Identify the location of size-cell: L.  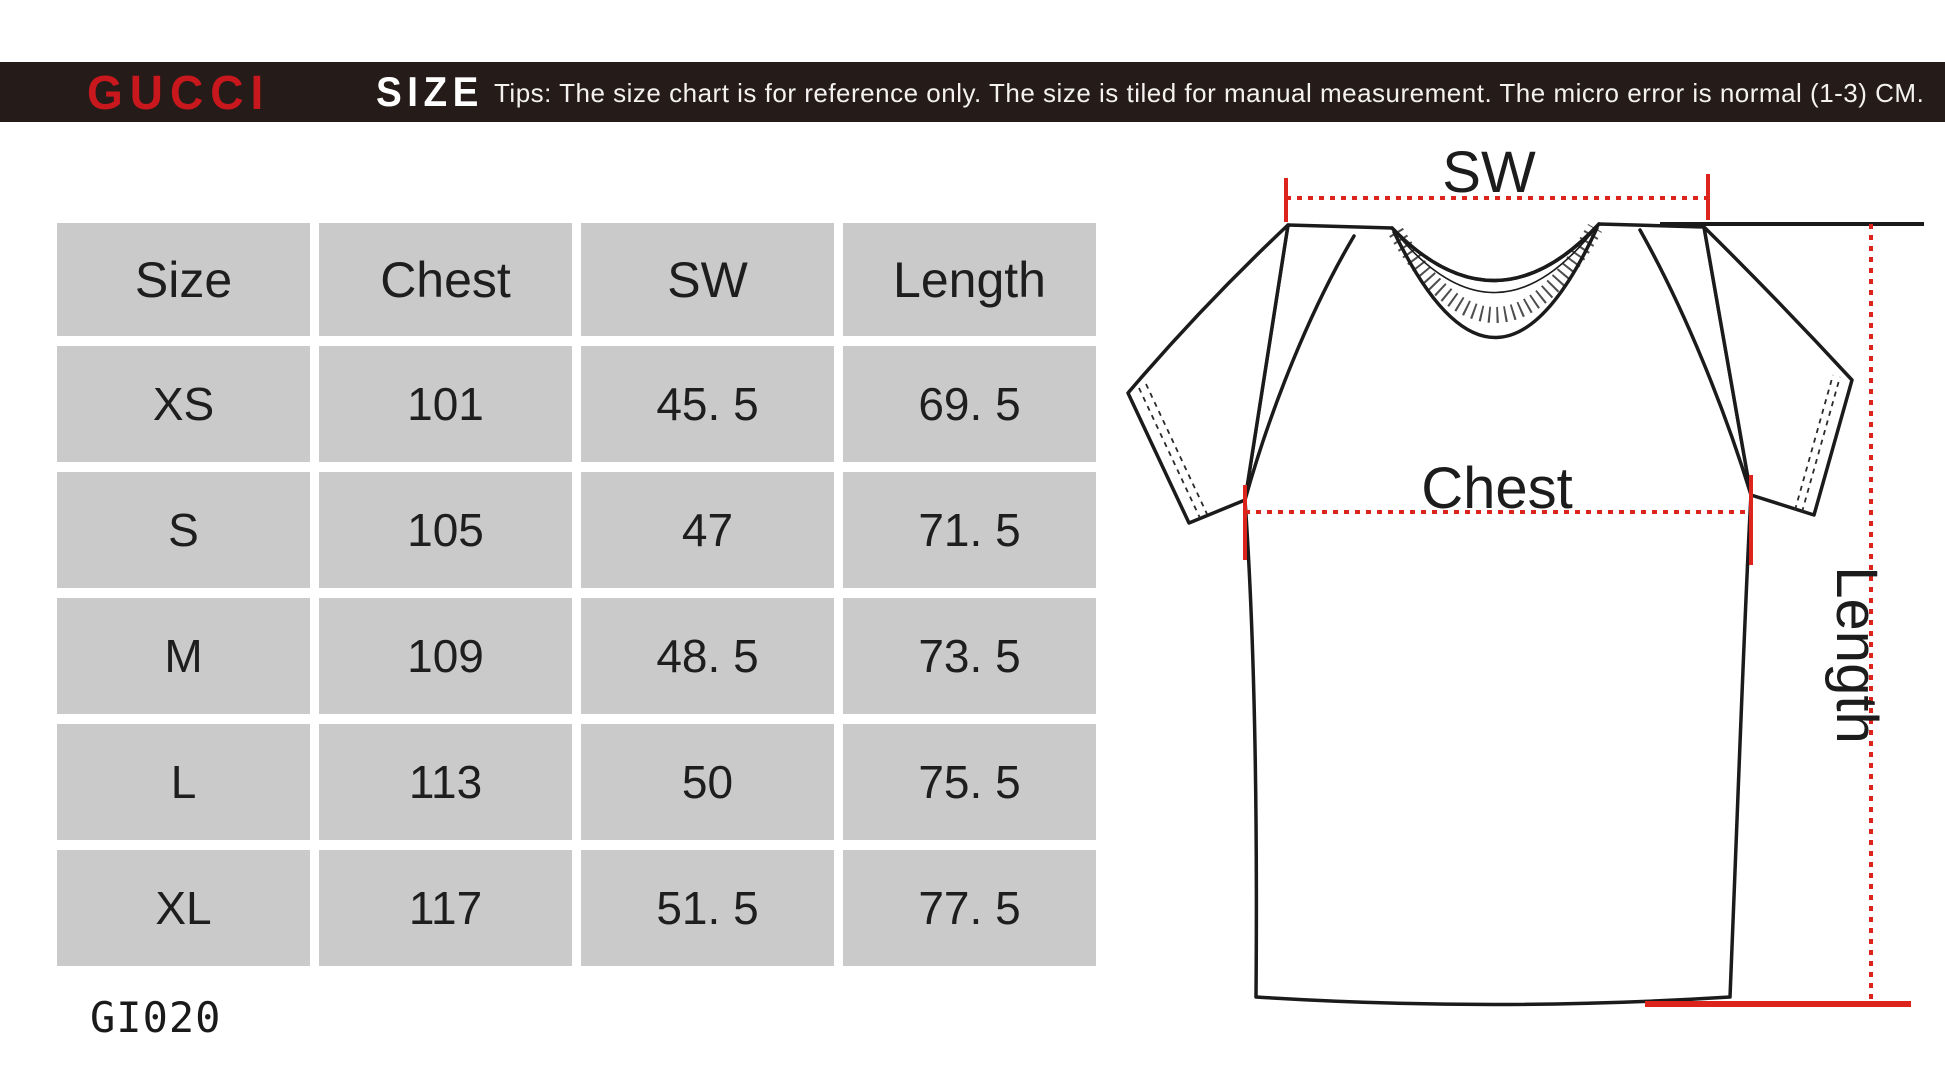
(183, 782).